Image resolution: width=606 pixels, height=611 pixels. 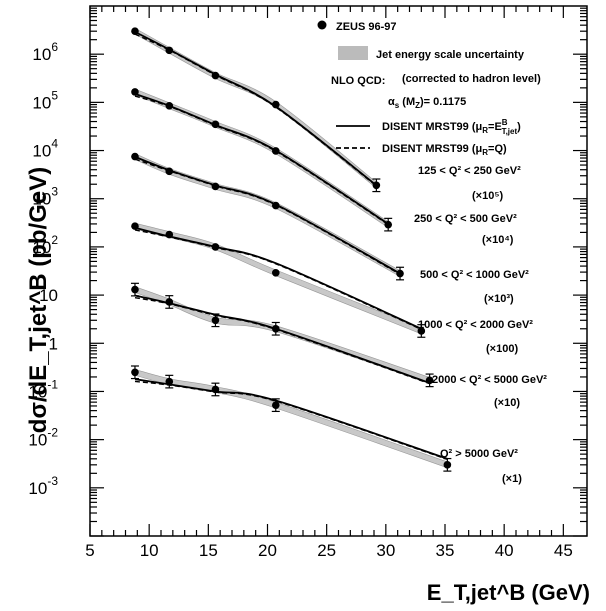 I want to click on x-tick-label: 10, so click(x=149, y=550).